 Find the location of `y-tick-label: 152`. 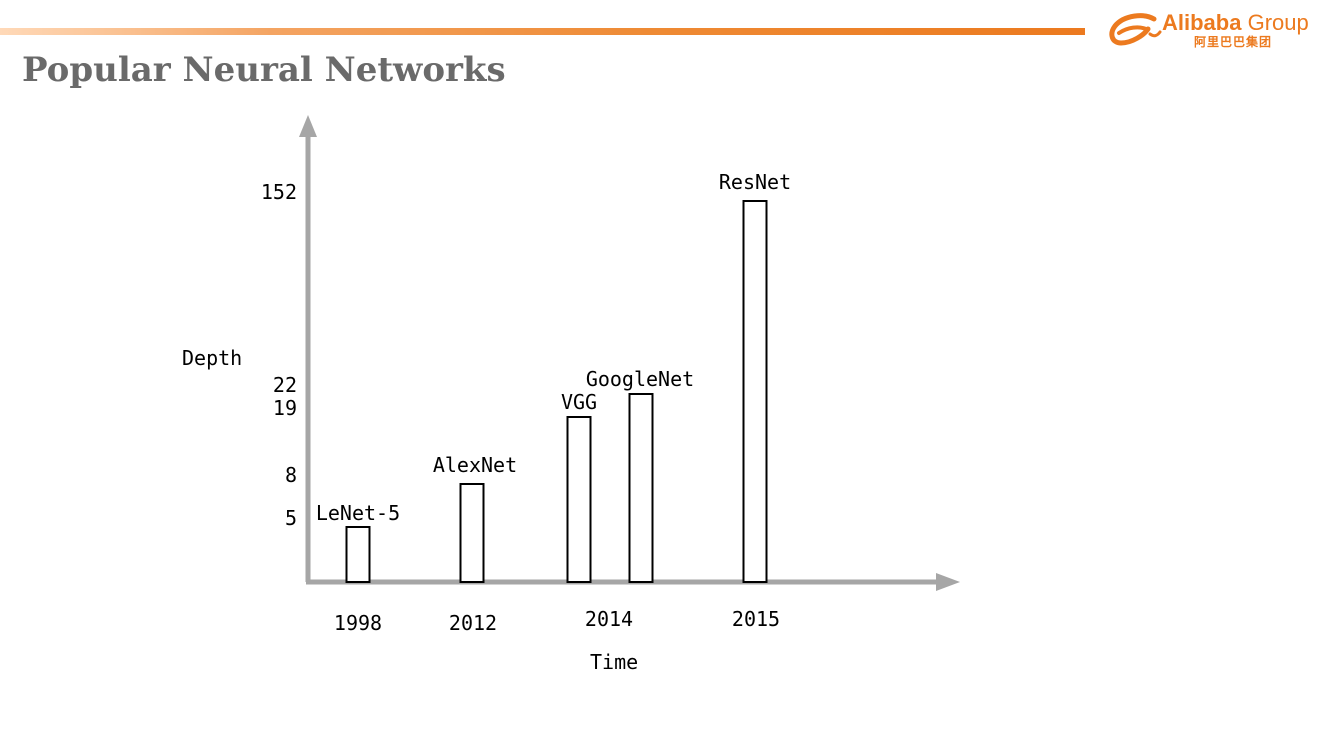

y-tick-label: 152 is located at coordinates (279, 192).